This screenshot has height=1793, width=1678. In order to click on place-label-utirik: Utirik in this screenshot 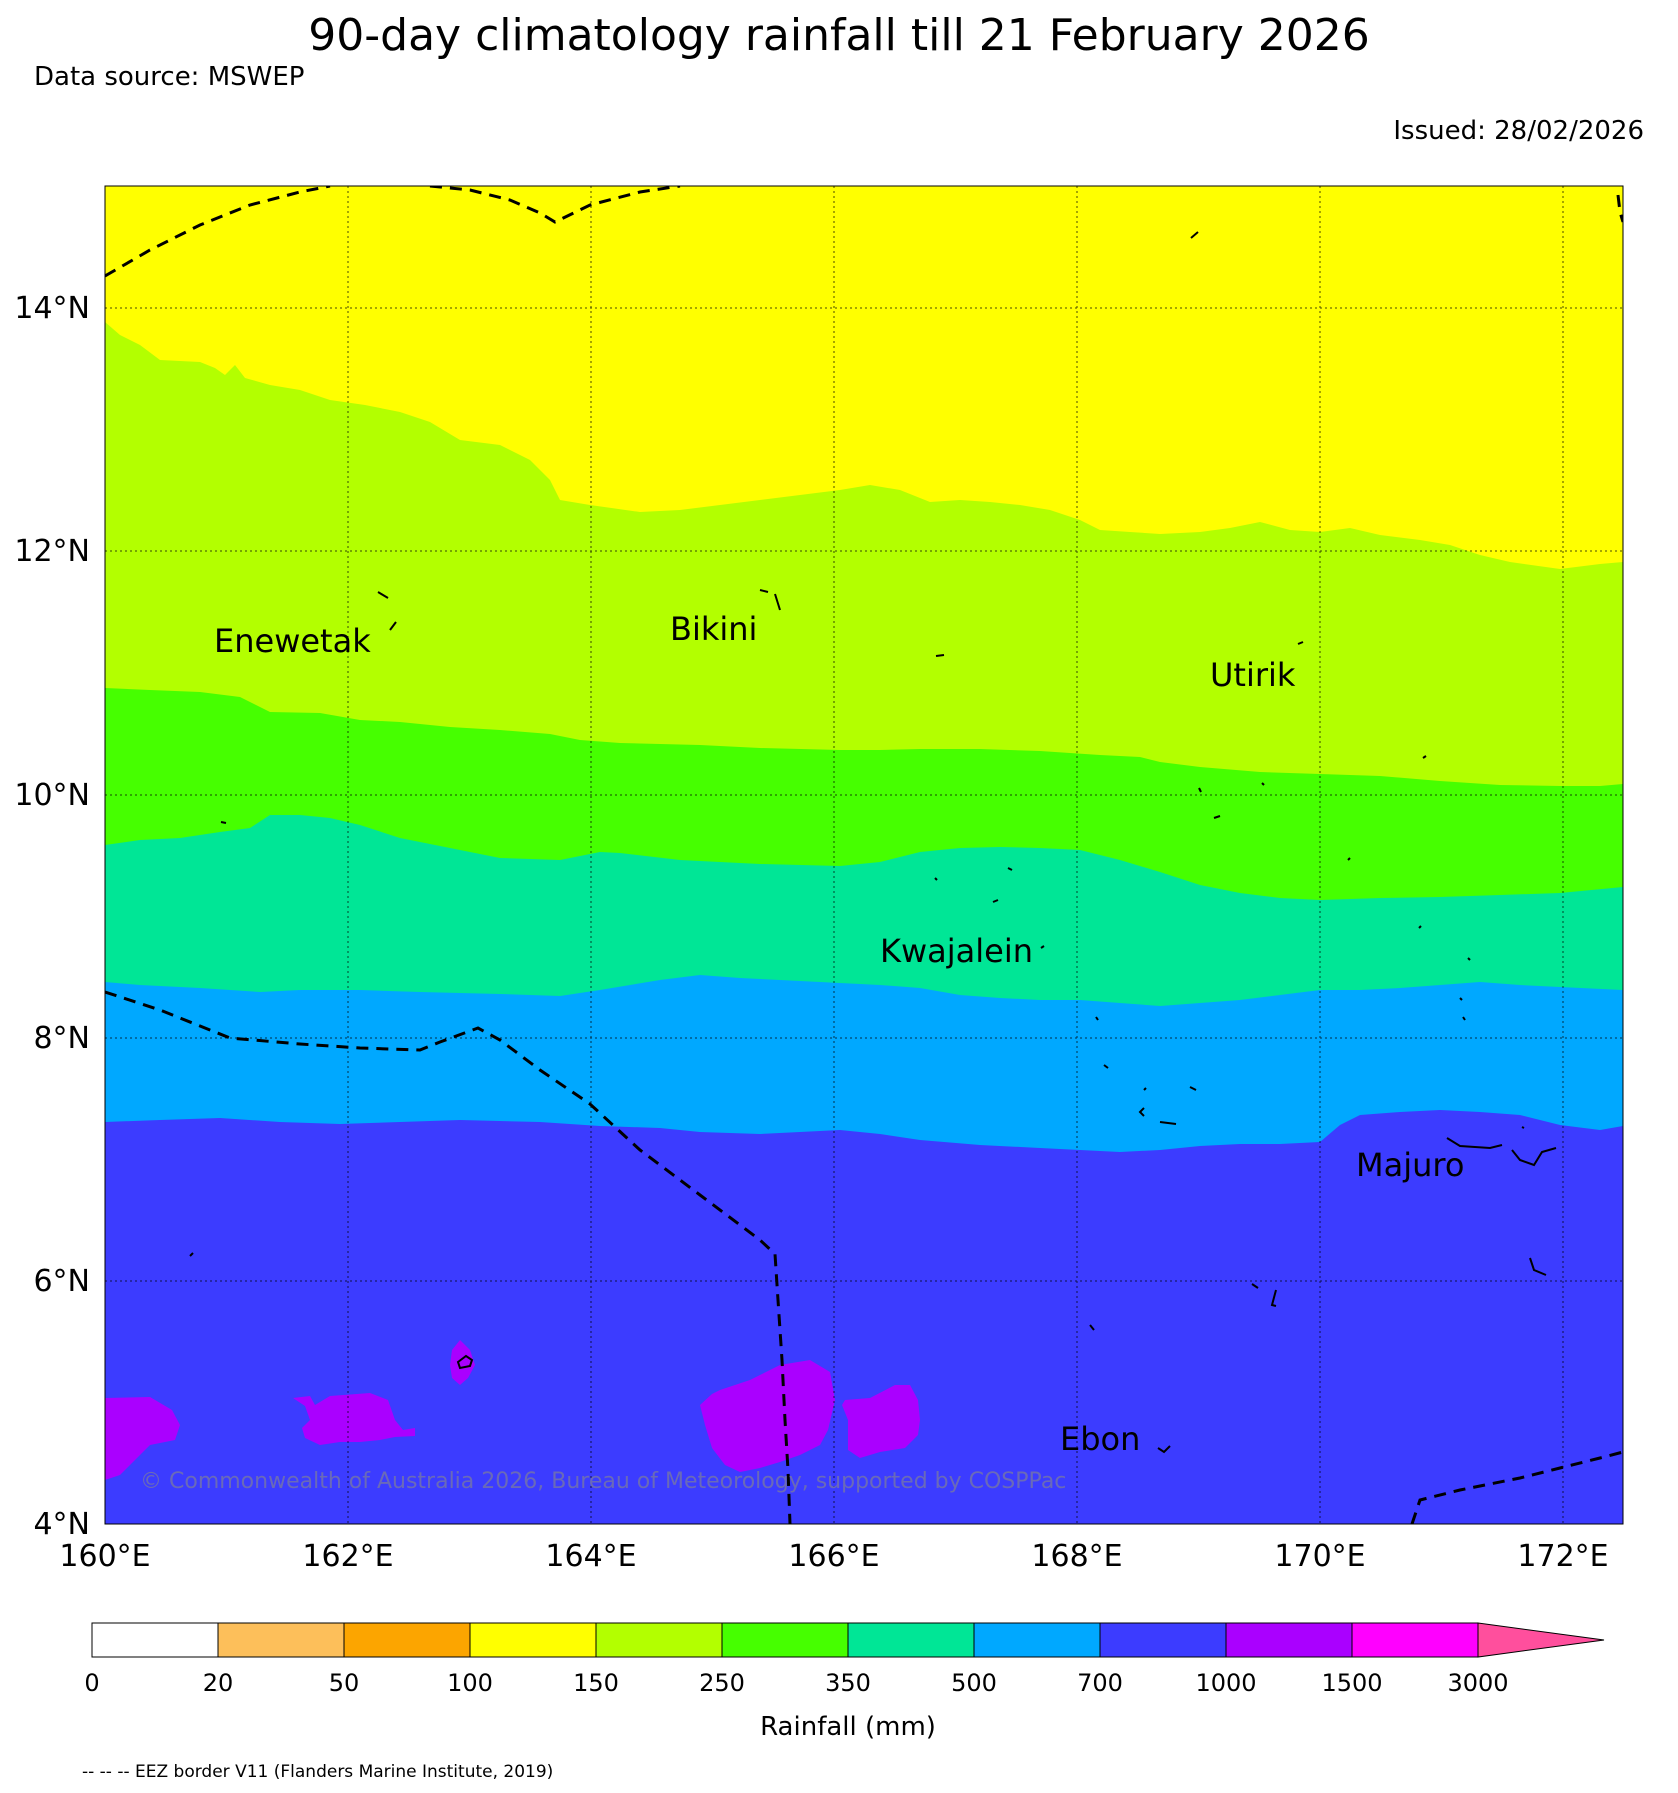, I will do `click(1253, 675)`.